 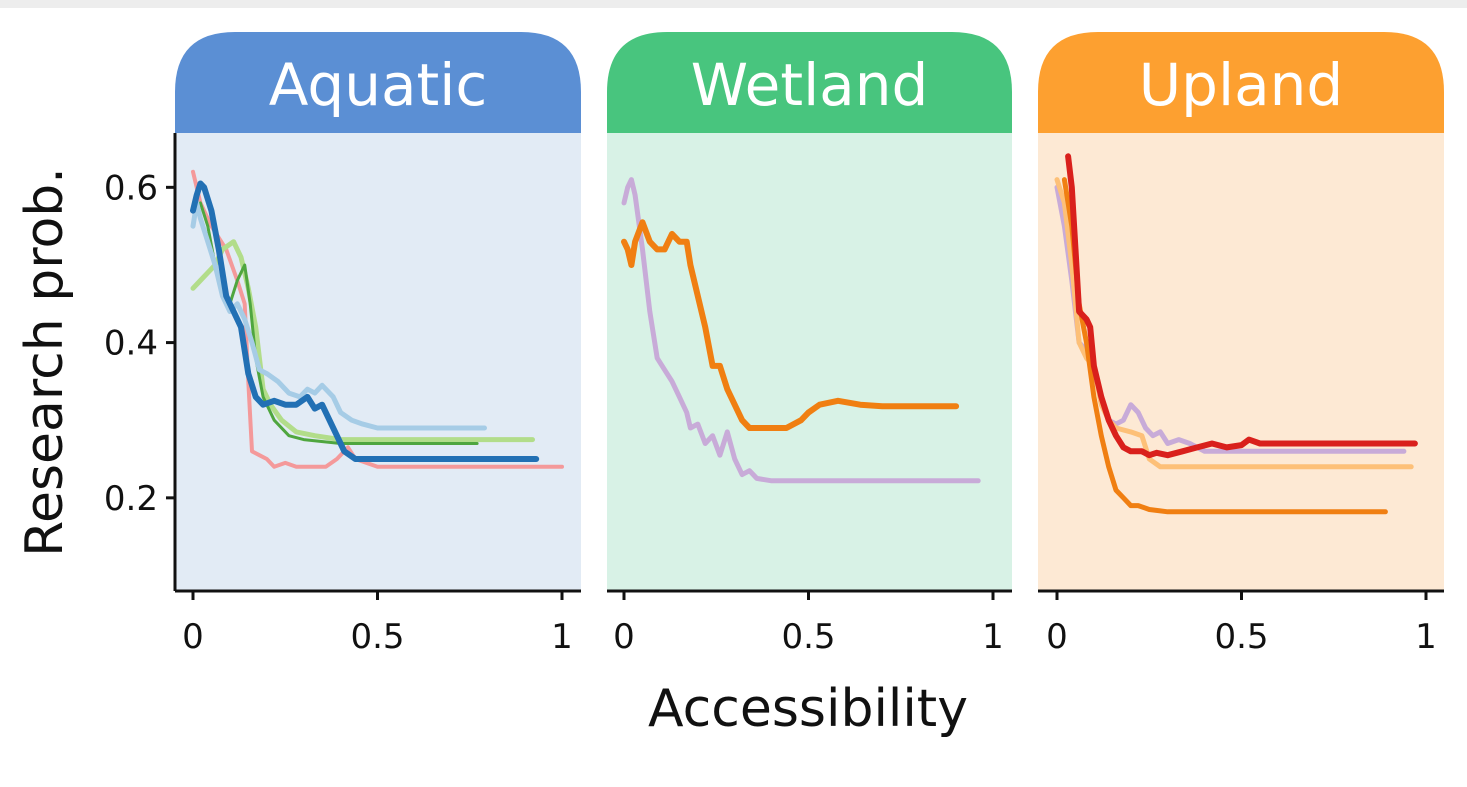 I want to click on y-tick-label: 0.6, so click(x=131, y=188).